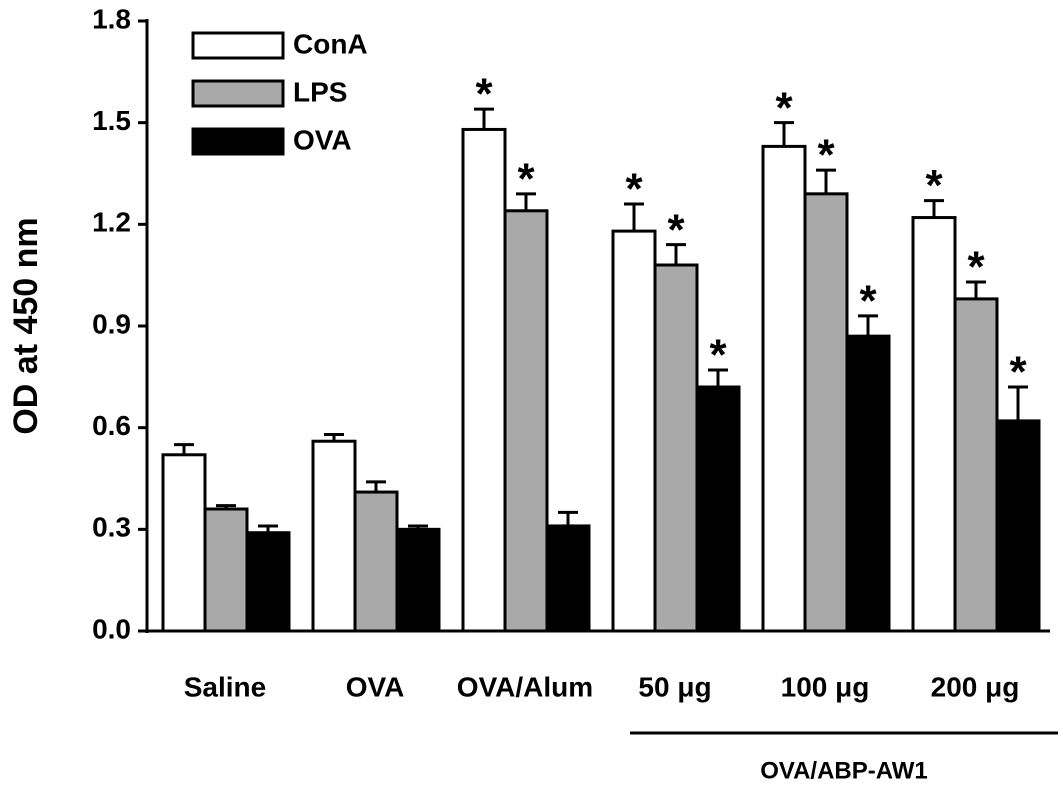 The image size is (1063, 789). I want to click on x-tick-label: OVA, so click(375, 686).